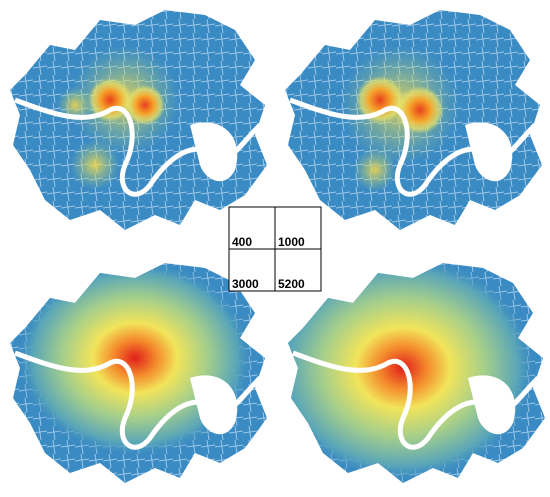 The height and width of the screenshot is (497, 550). What do you see at coordinates (245, 284) in the screenshot?
I see `key-label: 3000` at bounding box center [245, 284].